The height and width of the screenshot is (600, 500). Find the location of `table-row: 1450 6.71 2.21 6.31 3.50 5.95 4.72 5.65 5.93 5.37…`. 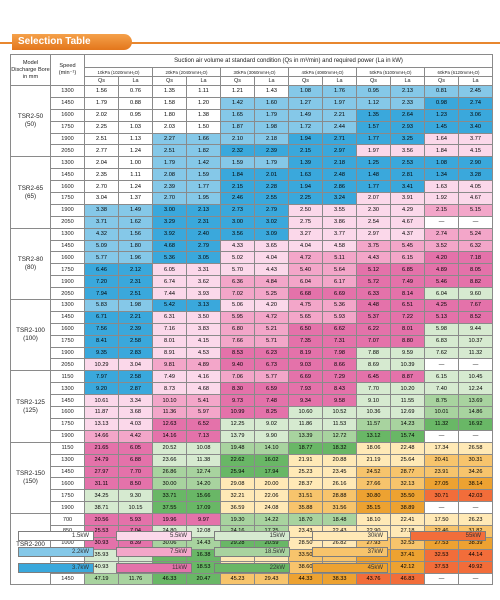

table-row: 1450 6.71 2.21 6.31 3.50 5.95 4.72 5.65 5.93 5.37… is located at coordinates (252, 317).